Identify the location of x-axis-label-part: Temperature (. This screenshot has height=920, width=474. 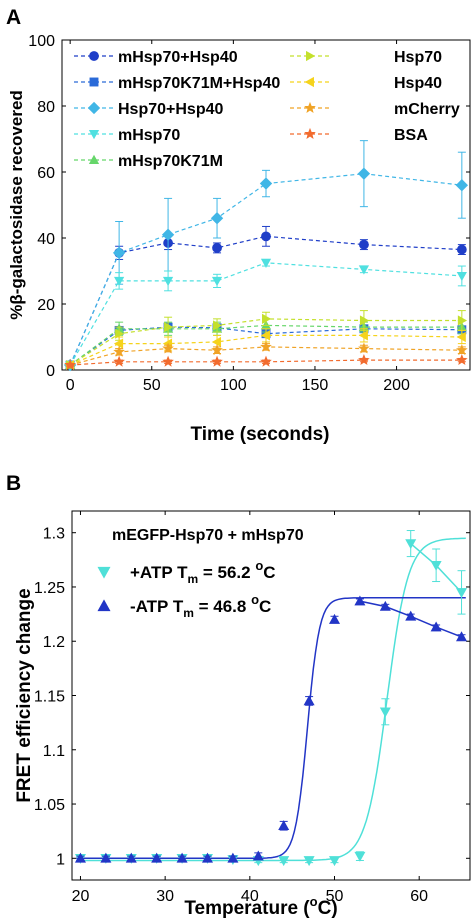
(247, 908).